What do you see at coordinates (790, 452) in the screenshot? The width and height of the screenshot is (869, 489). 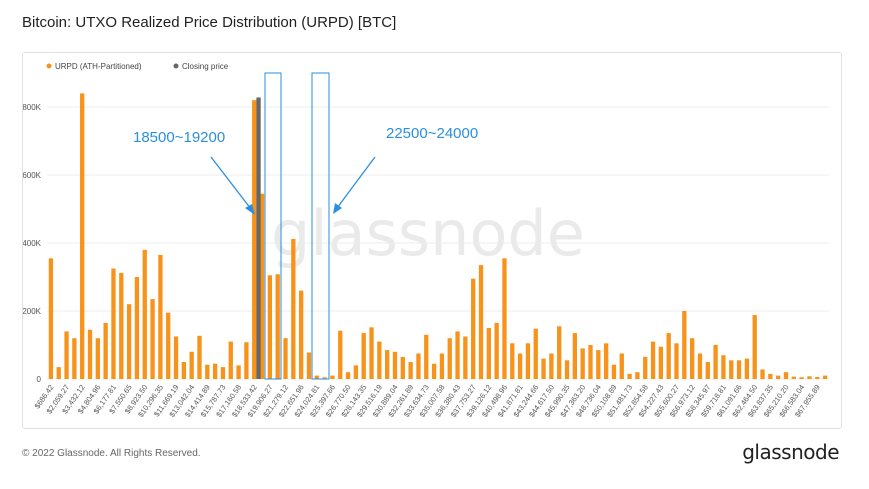 I see `footer-logo: glassnode` at bounding box center [790, 452].